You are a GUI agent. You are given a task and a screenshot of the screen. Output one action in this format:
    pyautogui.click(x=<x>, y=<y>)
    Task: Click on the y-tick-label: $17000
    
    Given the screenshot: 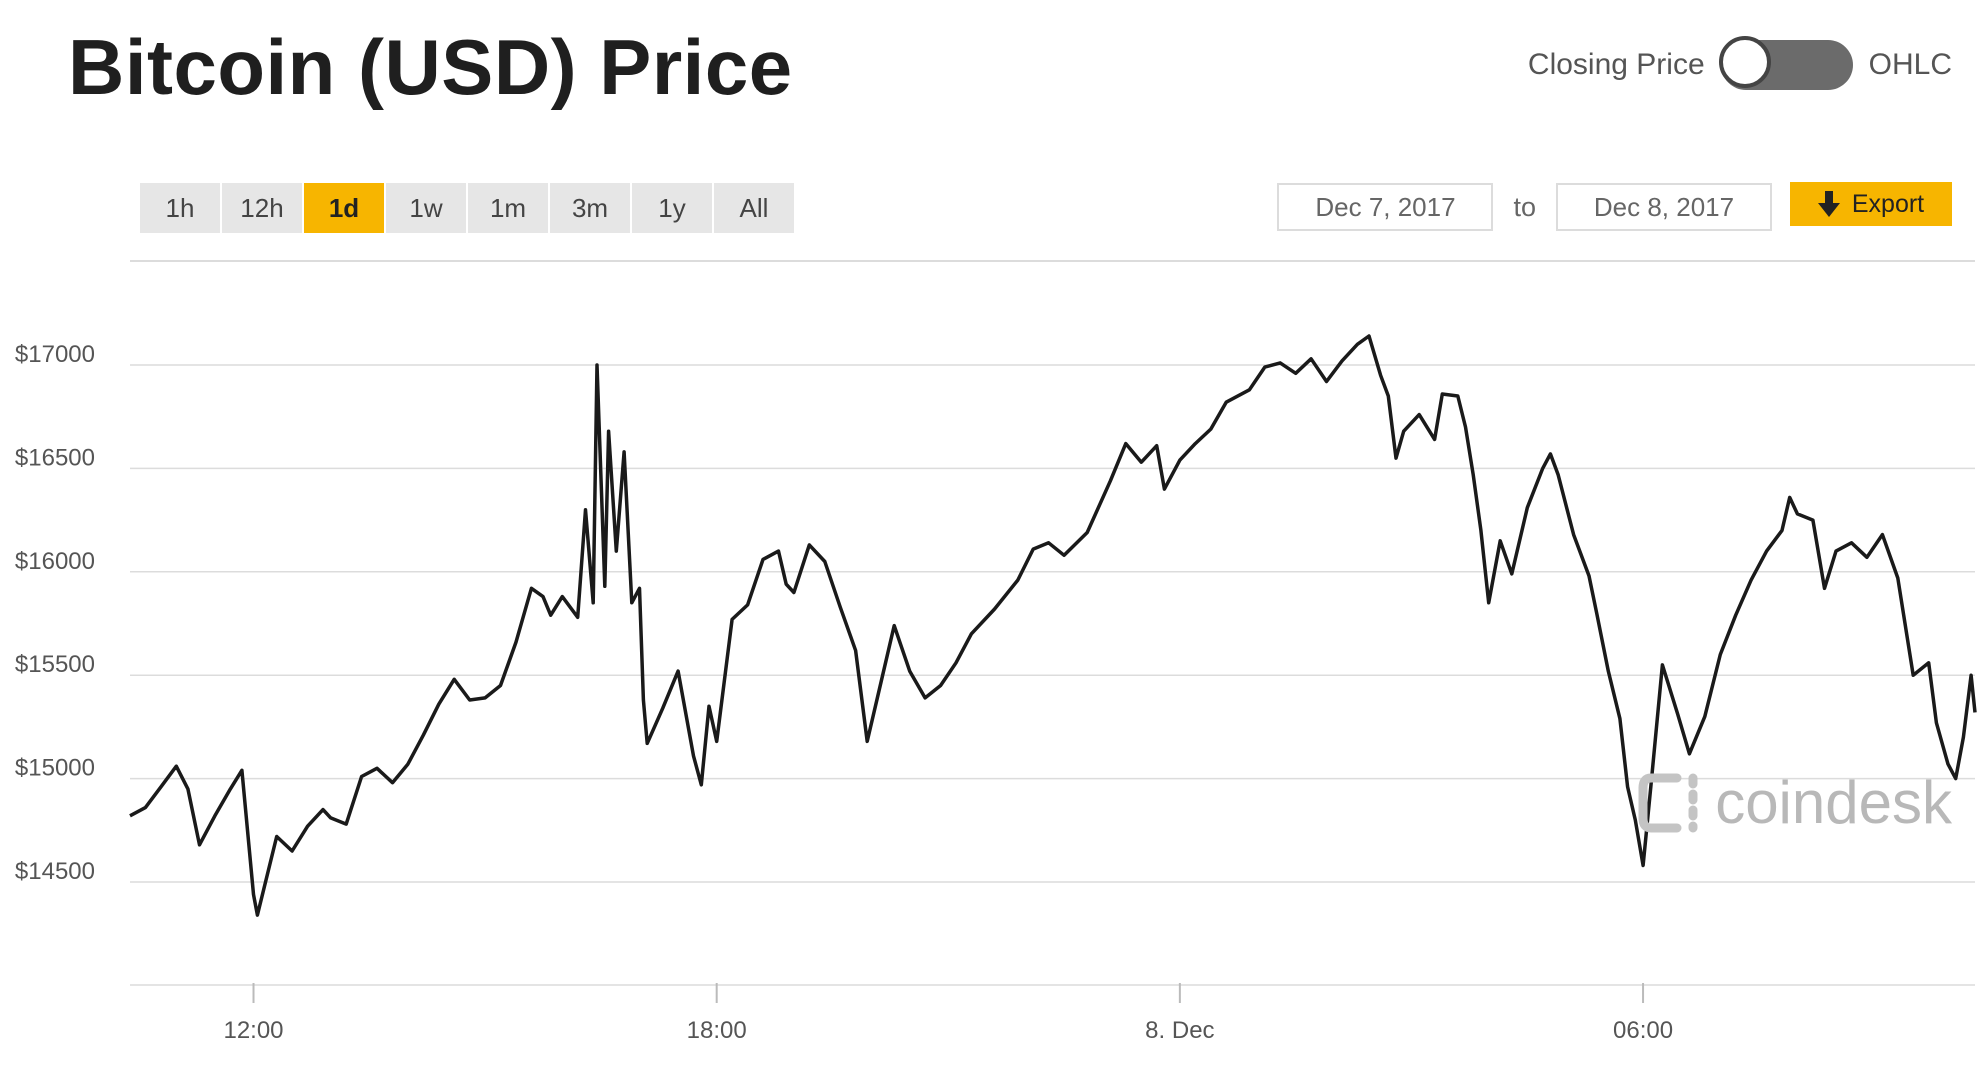 What is the action you would take?
    pyautogui.click(x=55, y=354)
    